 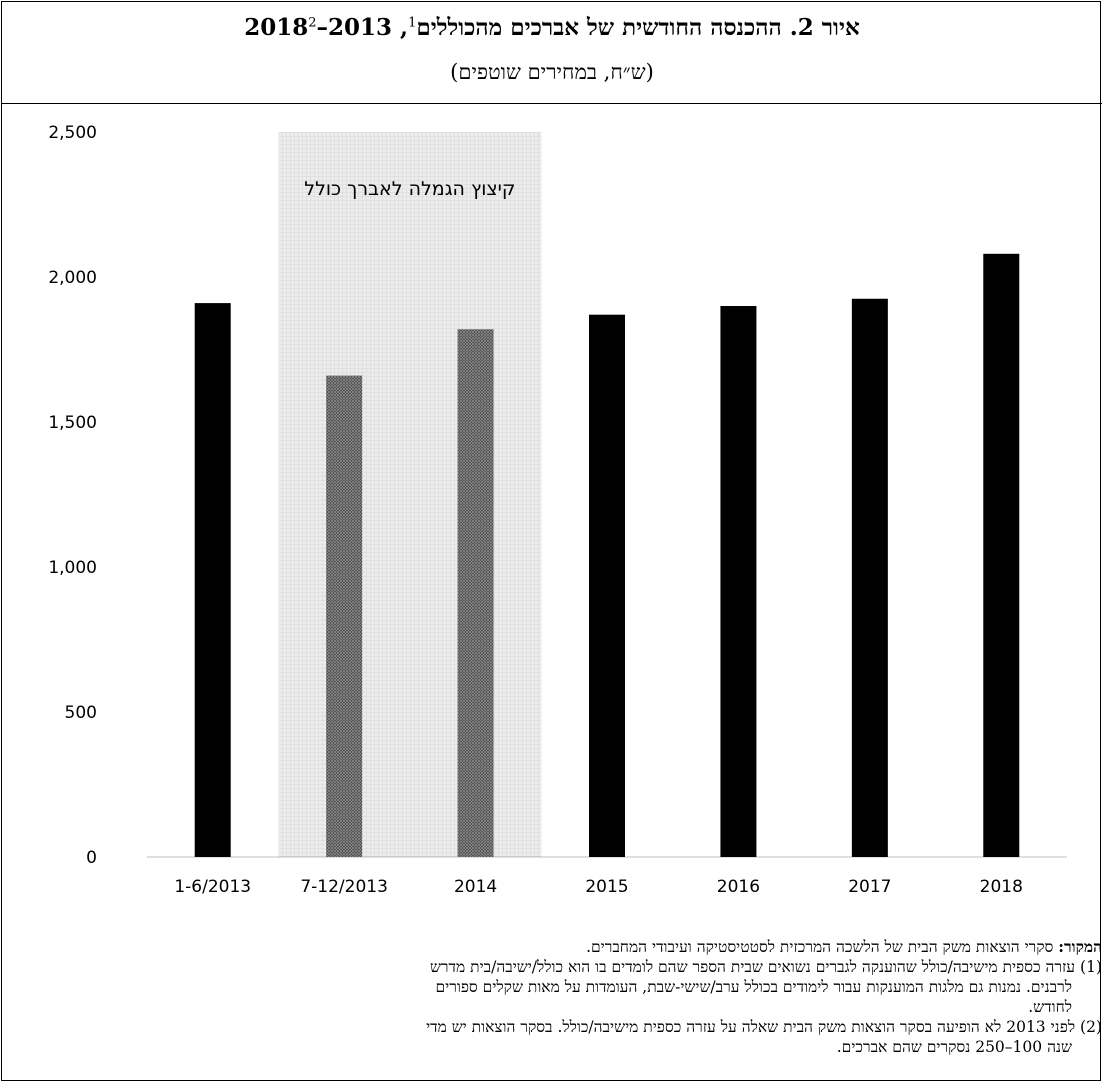 I want to click on chart-subtitle: (ש״ח, במחירים שוטפים), so click(x=552, y=72).